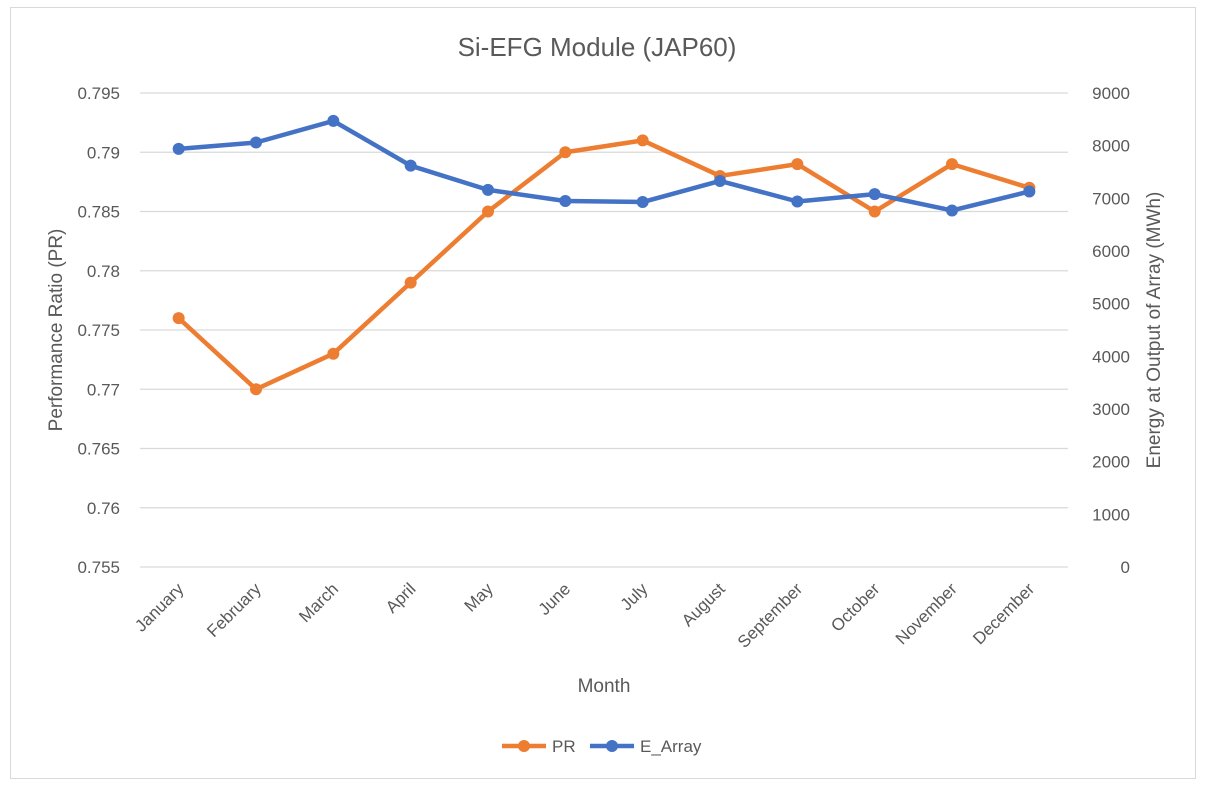 Image resolution: width=1208 pixels, height=790 pixels. I want to click on legend: PR E_Array, so click(602, 746).